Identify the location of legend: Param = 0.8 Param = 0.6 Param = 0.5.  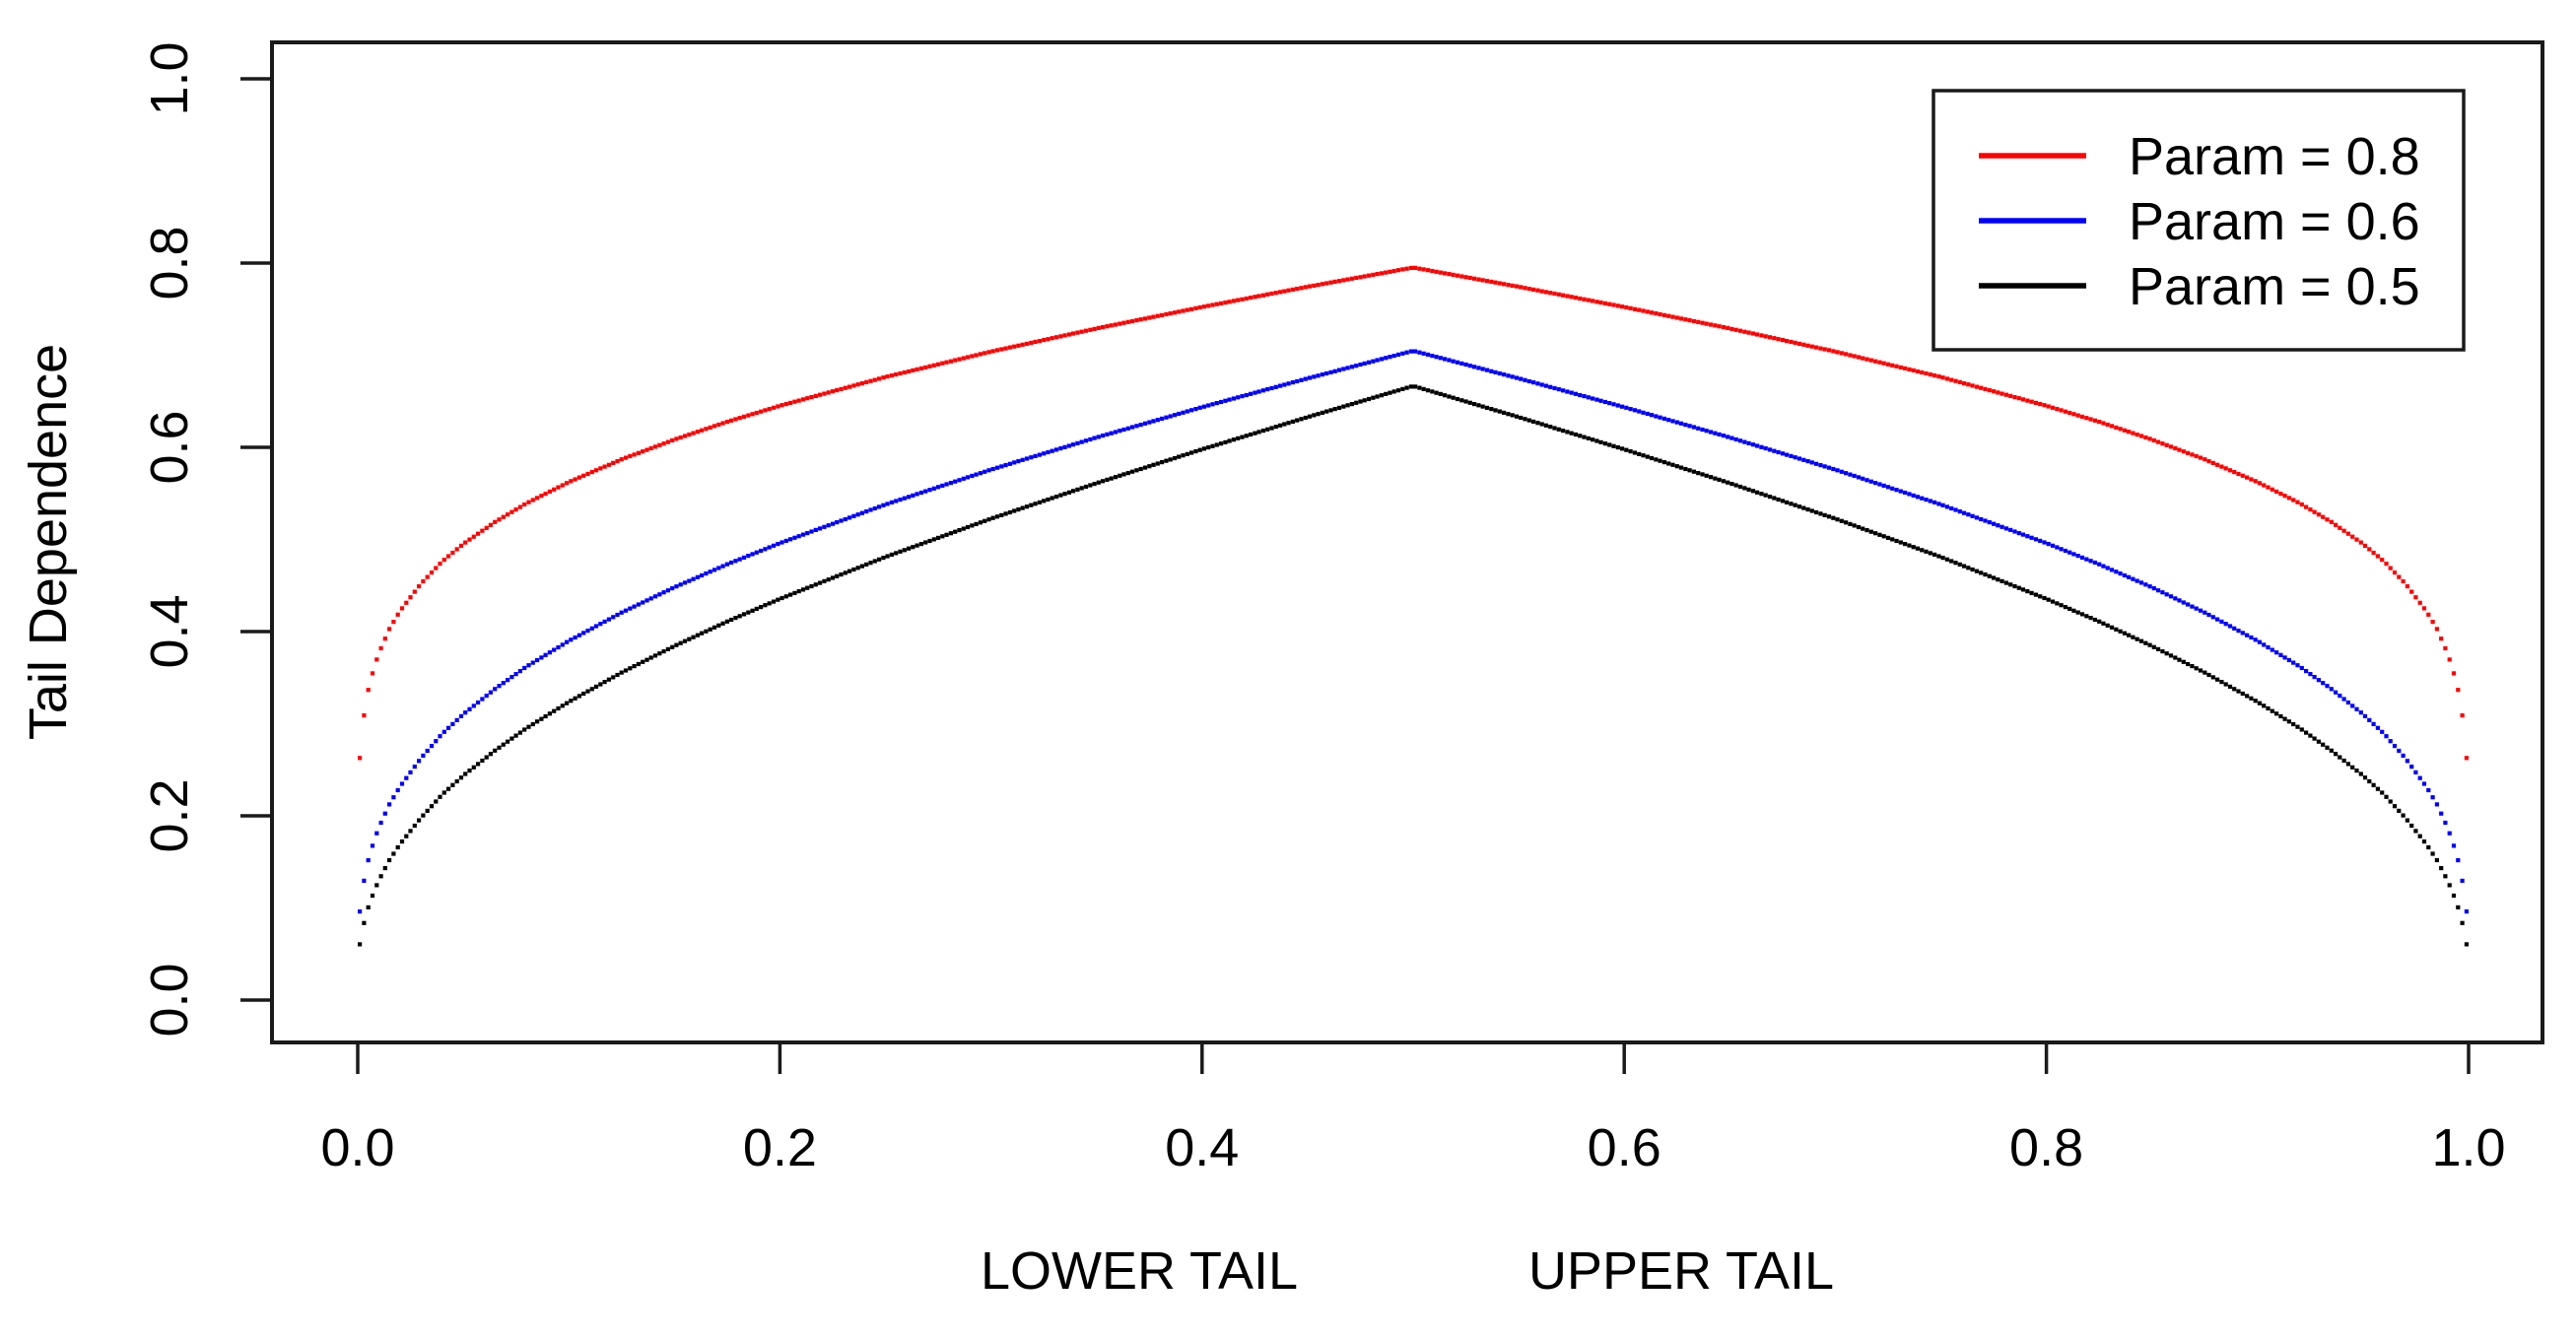
(2199, 221).